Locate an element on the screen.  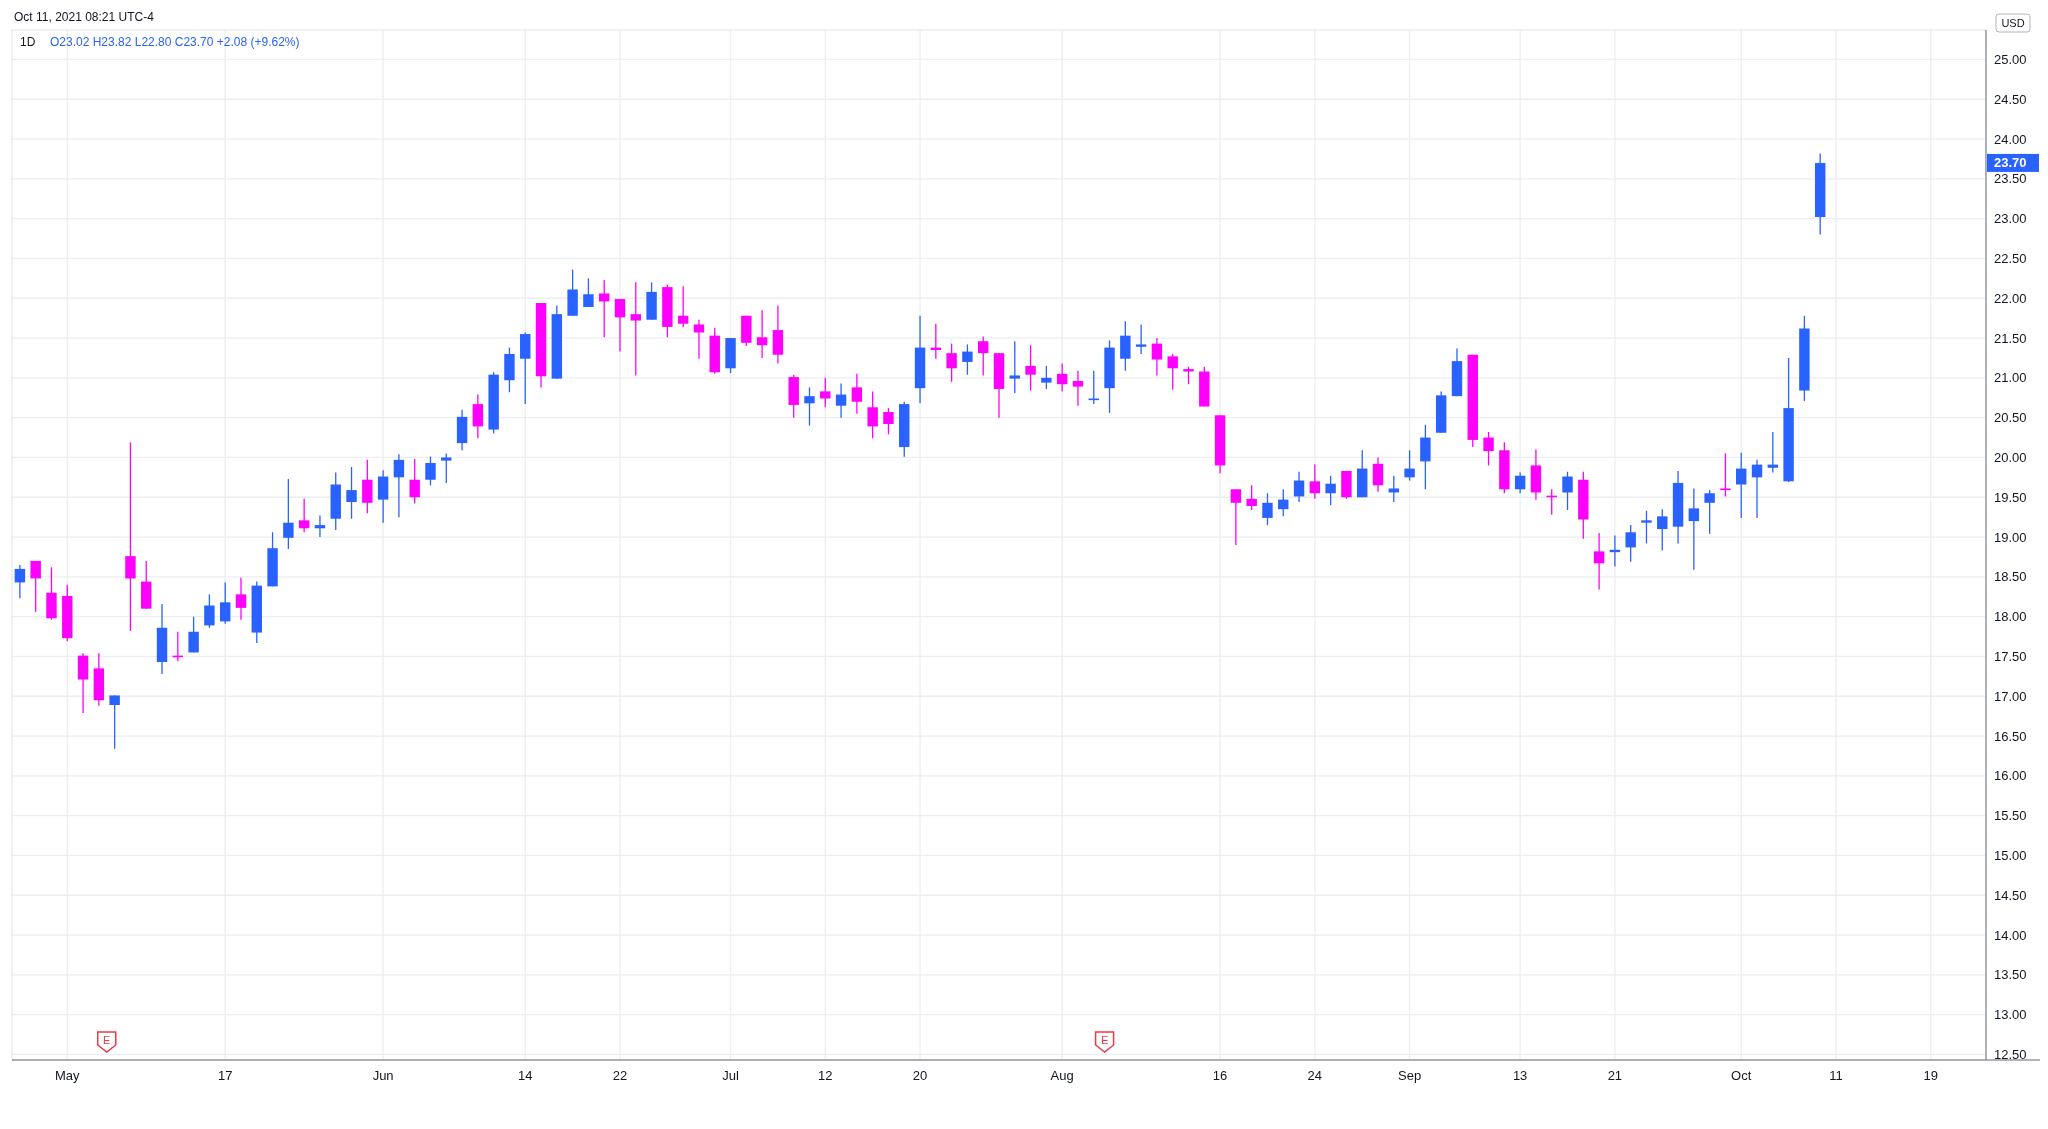
y-tick-label: 21.50 is located at coordinates (2010, 338).